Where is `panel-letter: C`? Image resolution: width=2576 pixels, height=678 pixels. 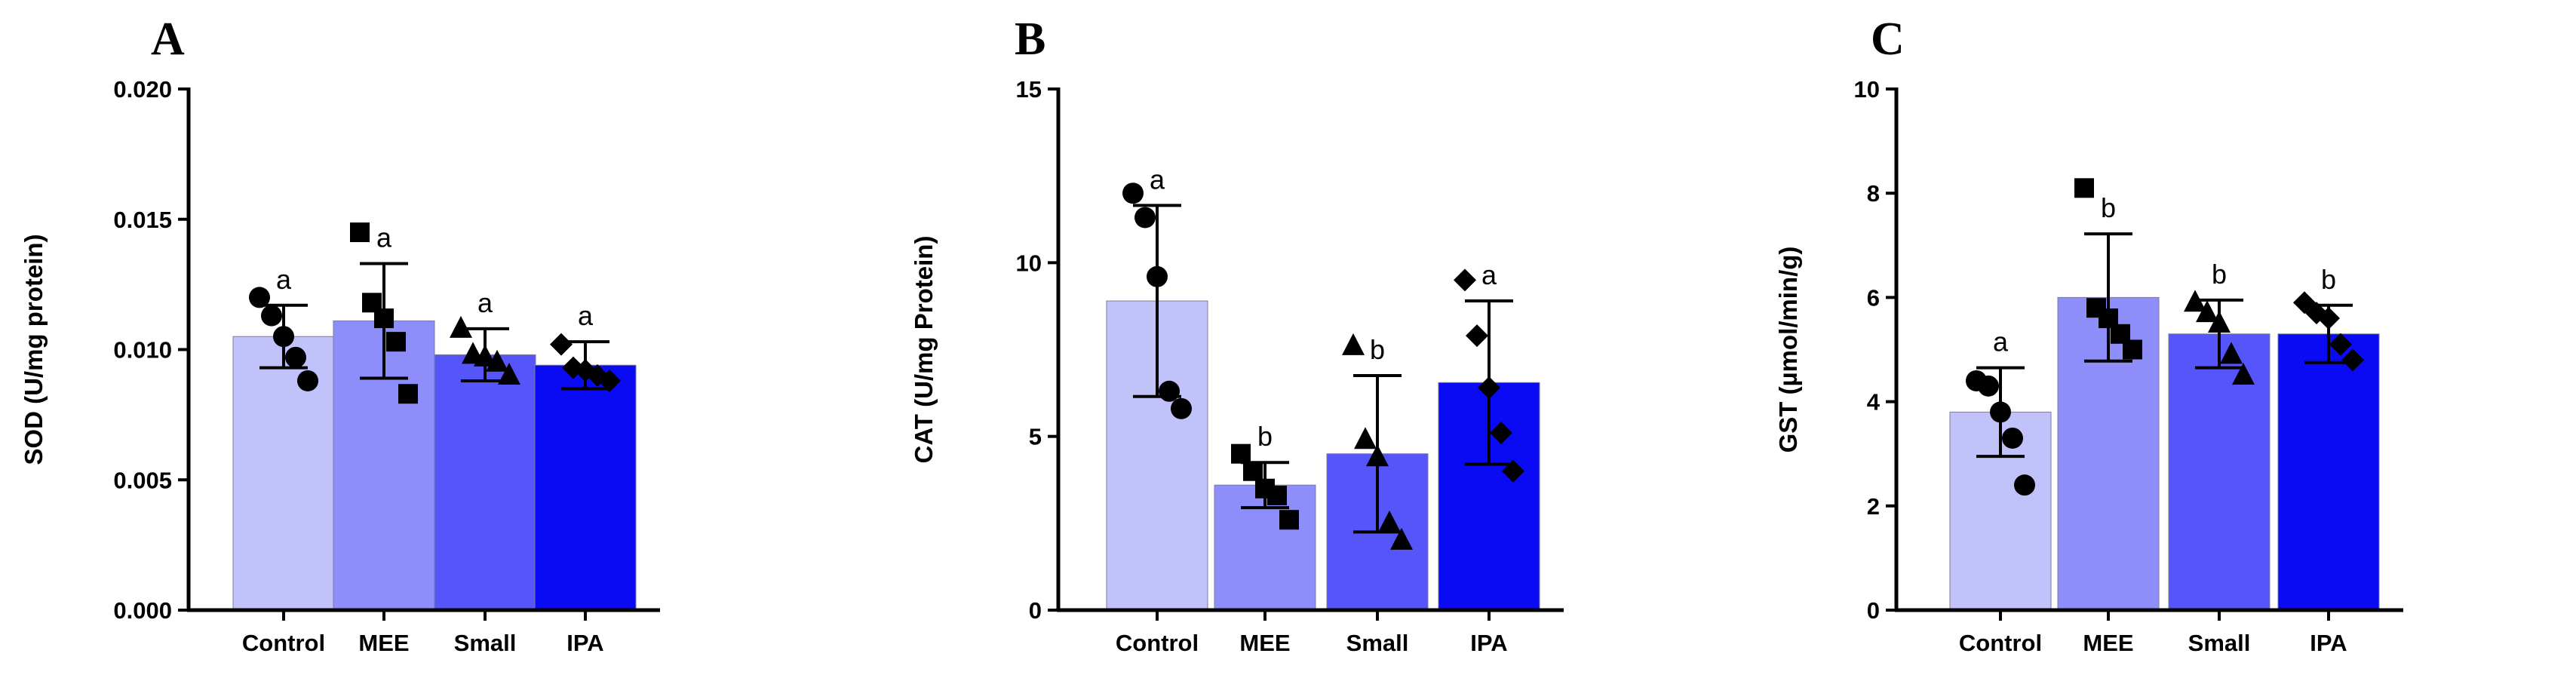 panel-letter: C is located at coordinates (1888, 39).